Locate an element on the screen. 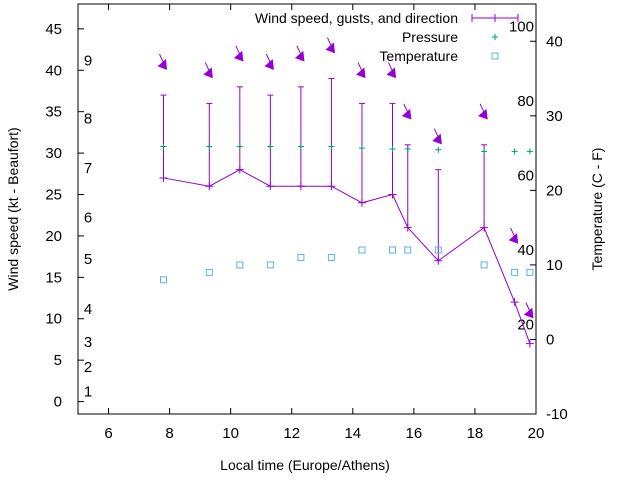 The image size is (640, 480). legend-key-pressure is located at coordinates (495, 37).